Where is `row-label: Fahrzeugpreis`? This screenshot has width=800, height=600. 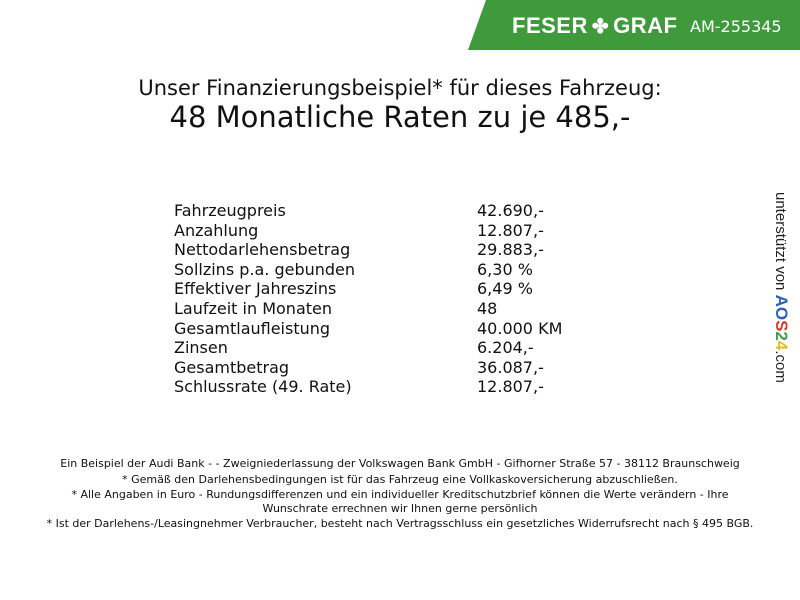
row-label: Fahrzeugpreis is located at coordinates (230, 210).